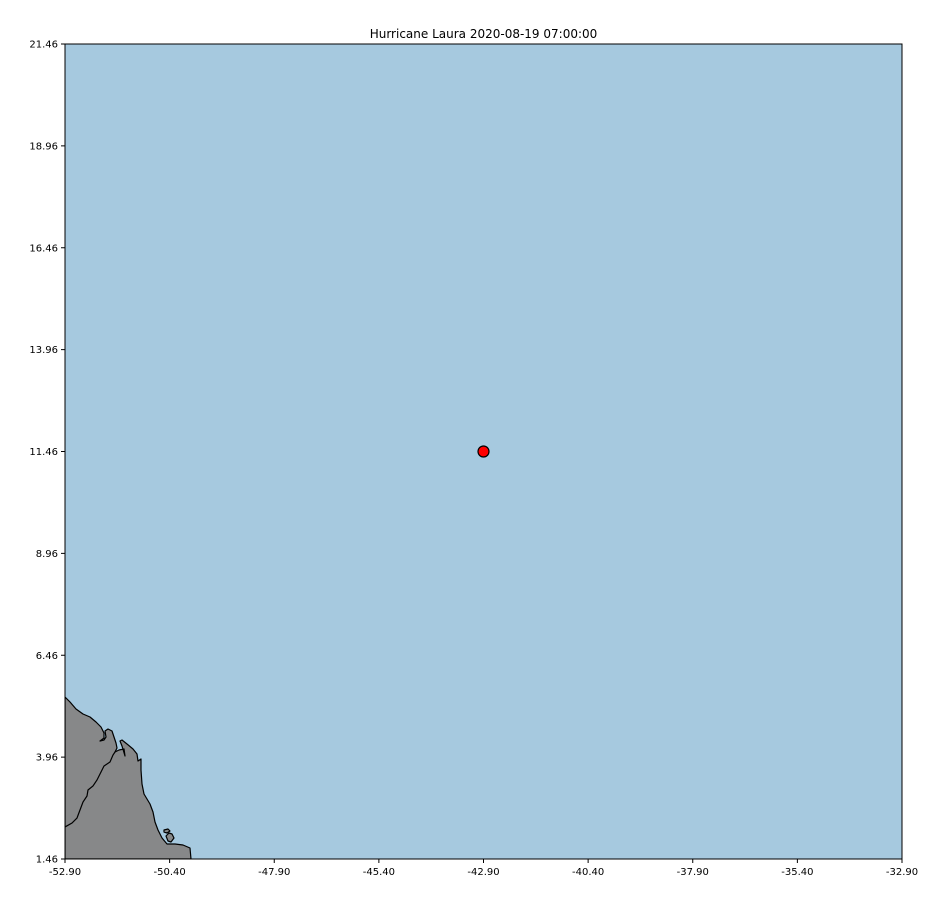 Image resolution: width=946 pixels, height=905 pixels. What do you see at coordinates (902, 872) in the screenshot?
I see `x-tick-label: -32.90` at bounding box center [902, 872].